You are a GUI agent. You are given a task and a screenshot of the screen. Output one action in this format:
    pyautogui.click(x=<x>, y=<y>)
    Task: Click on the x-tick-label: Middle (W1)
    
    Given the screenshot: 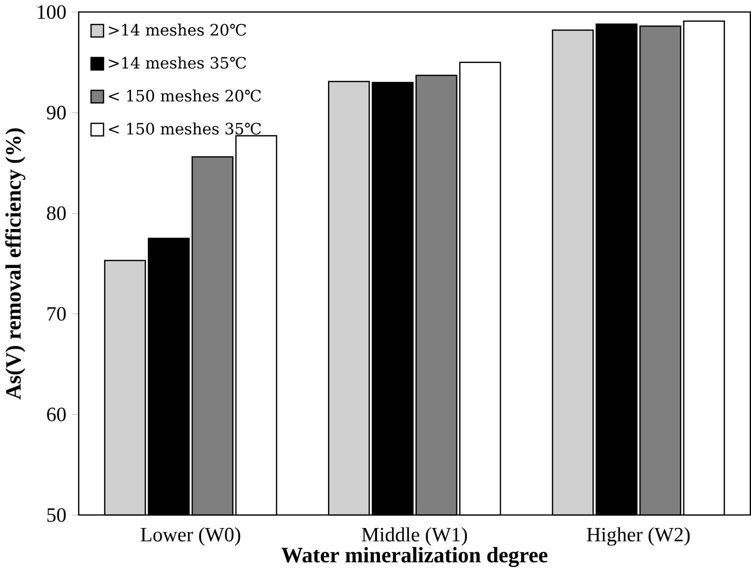 What is the action you would take?
    pyautogui.click(x=414, y=536)
    